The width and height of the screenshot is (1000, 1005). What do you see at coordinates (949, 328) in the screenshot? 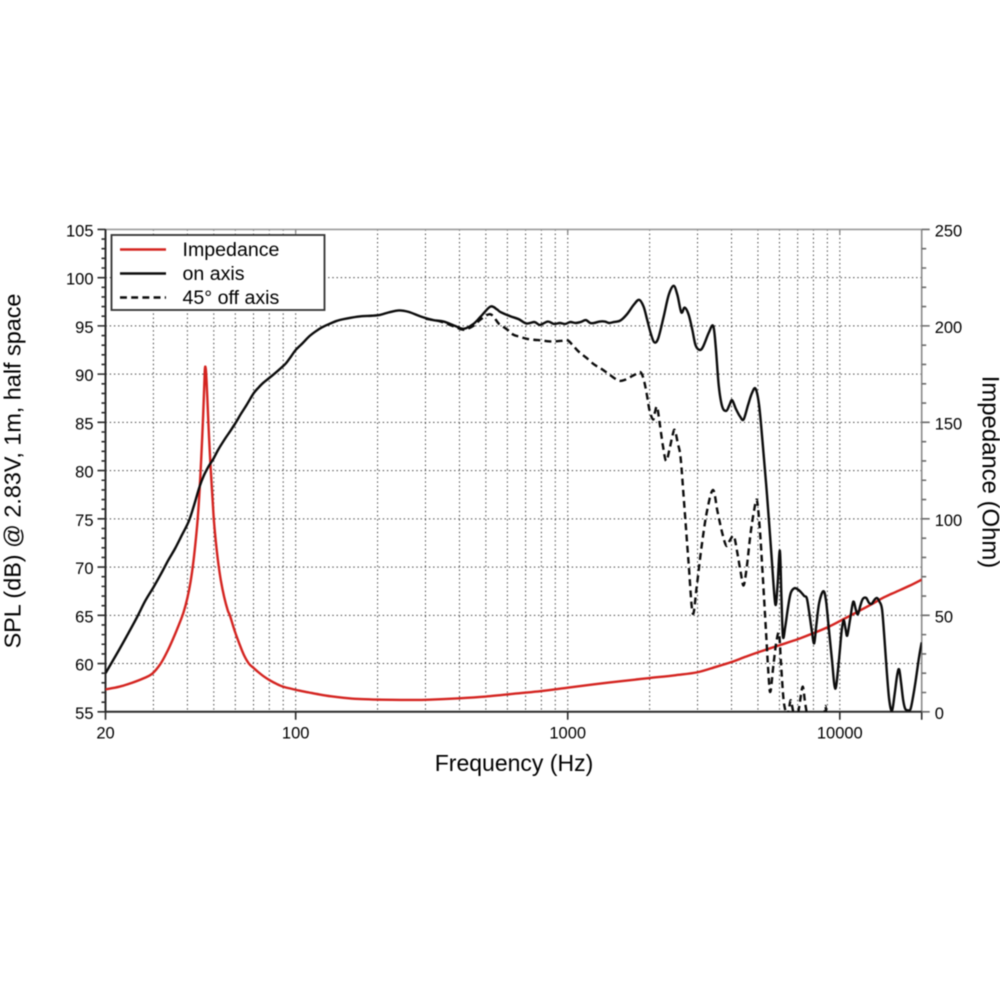
I see `svg-text: 200` at bounding box center [949, 328].